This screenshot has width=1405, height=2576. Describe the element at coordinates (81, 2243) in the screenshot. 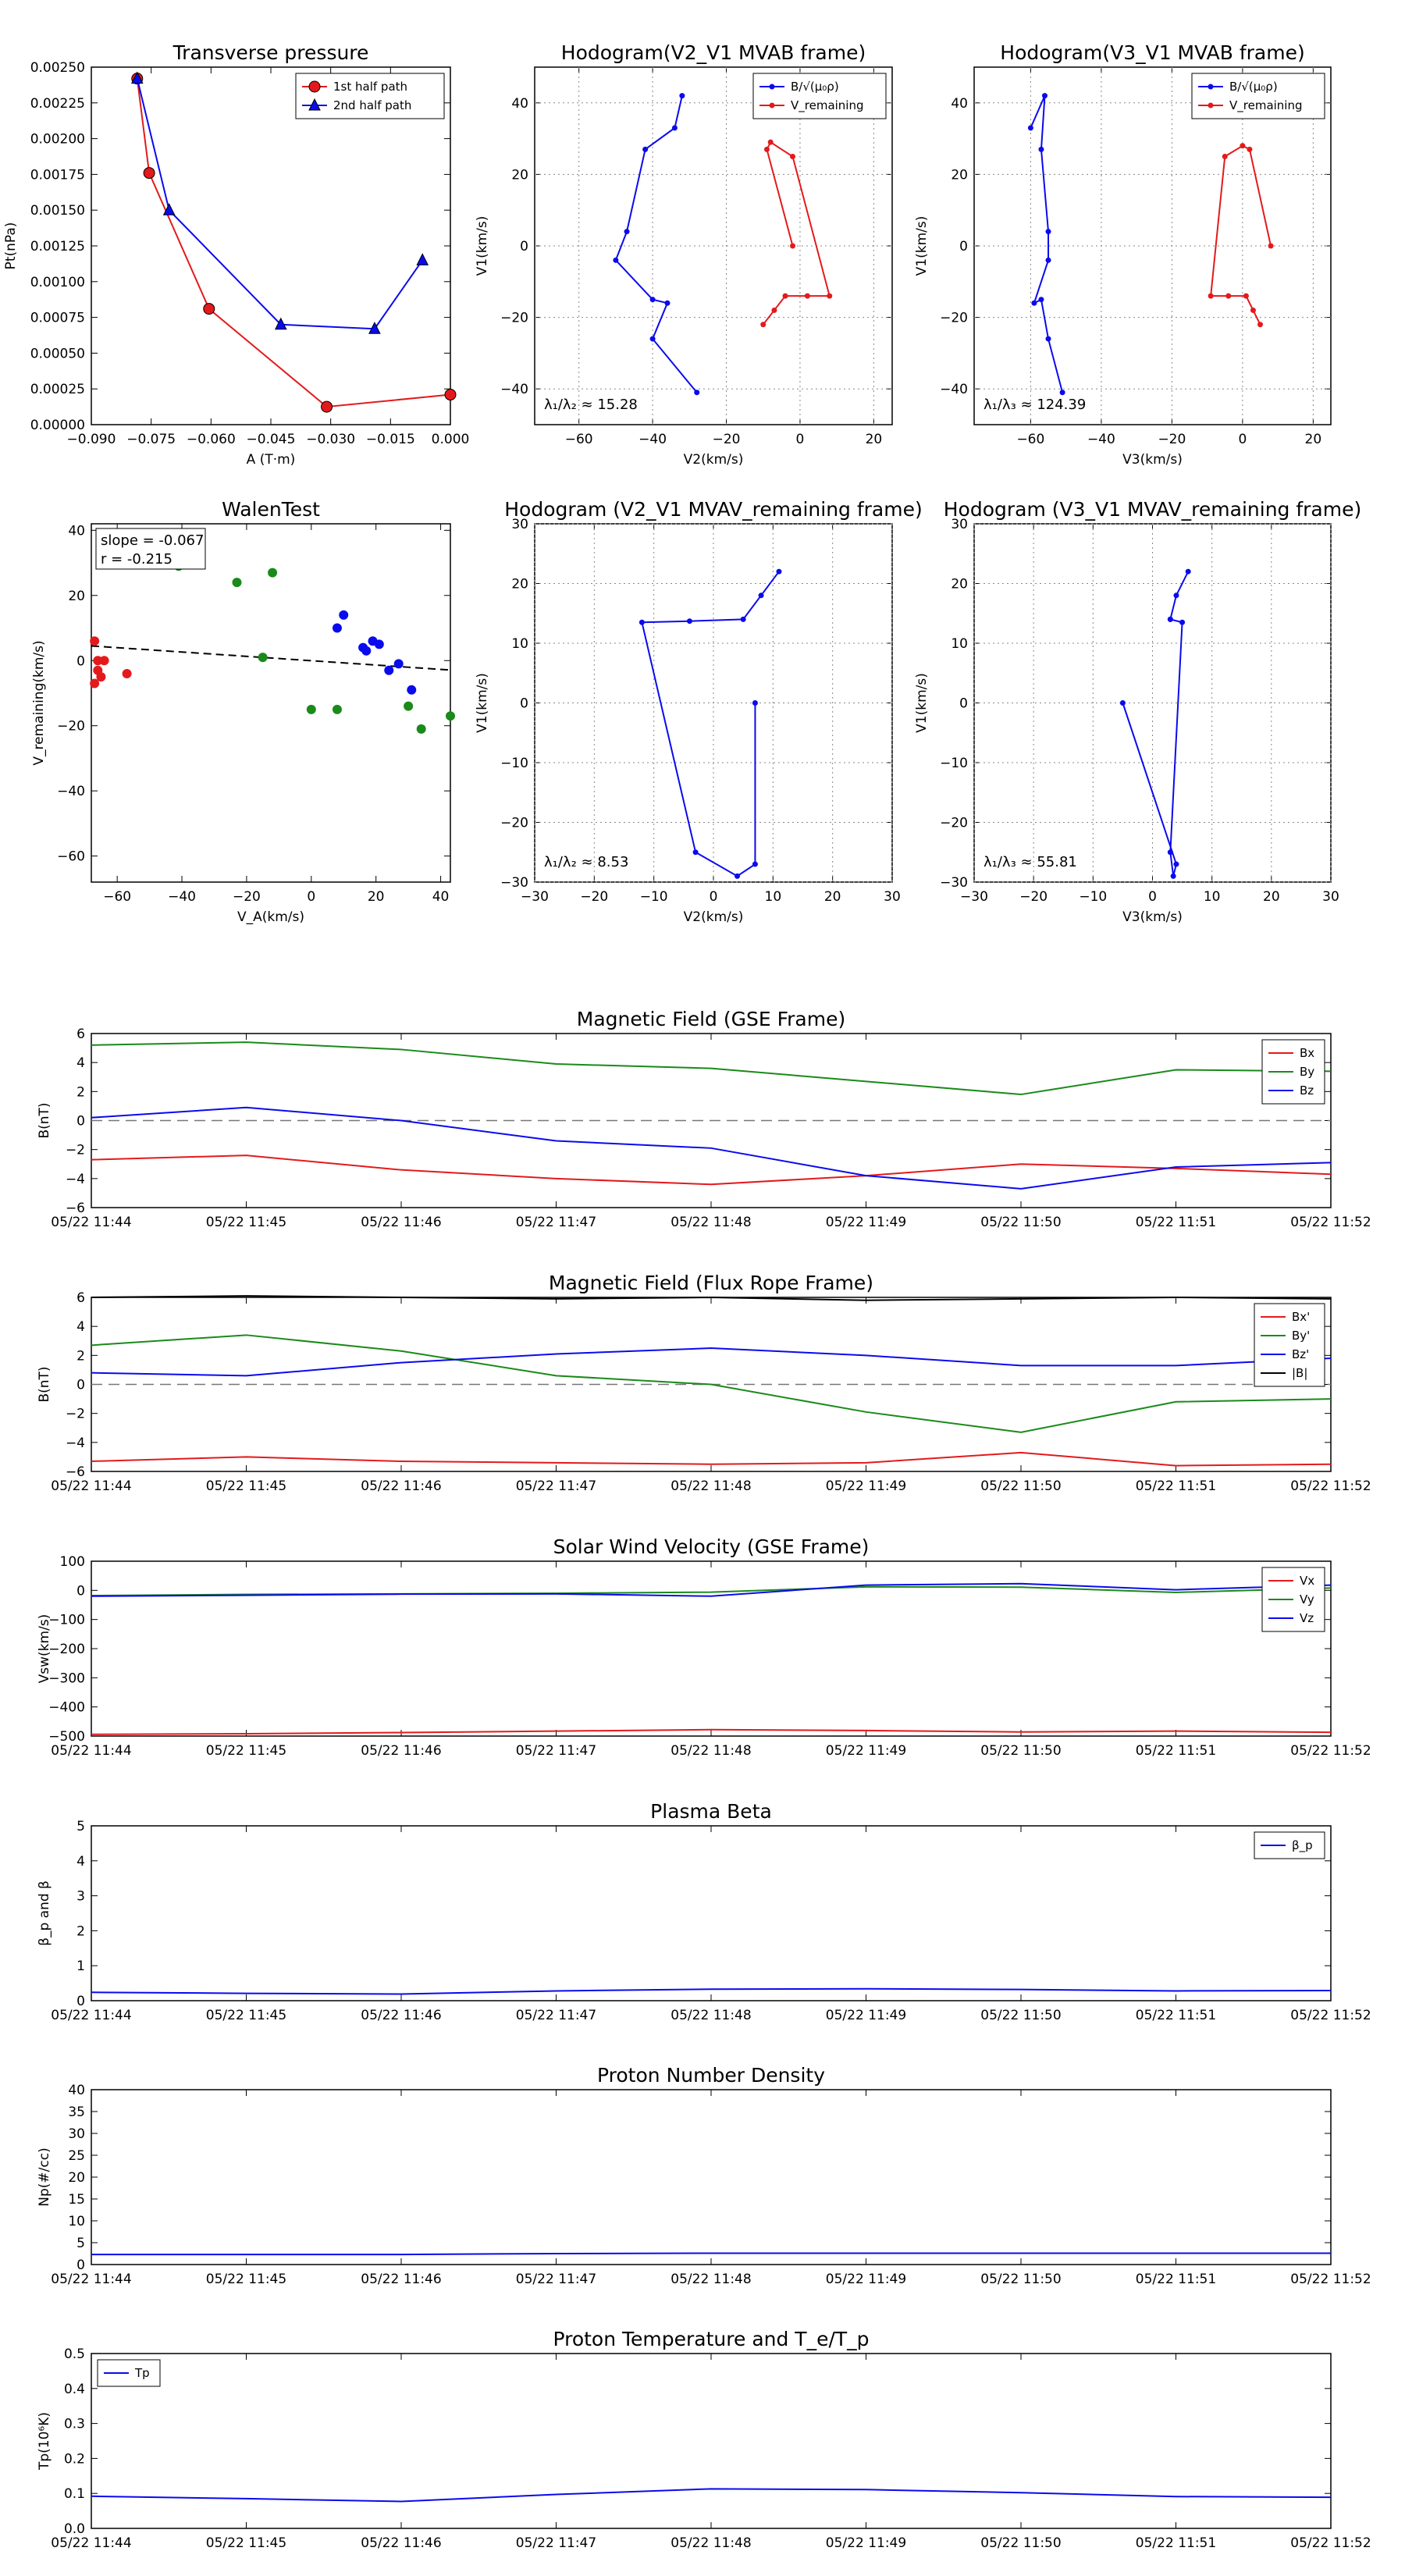

I see `y-tick-label: 5` at that location.